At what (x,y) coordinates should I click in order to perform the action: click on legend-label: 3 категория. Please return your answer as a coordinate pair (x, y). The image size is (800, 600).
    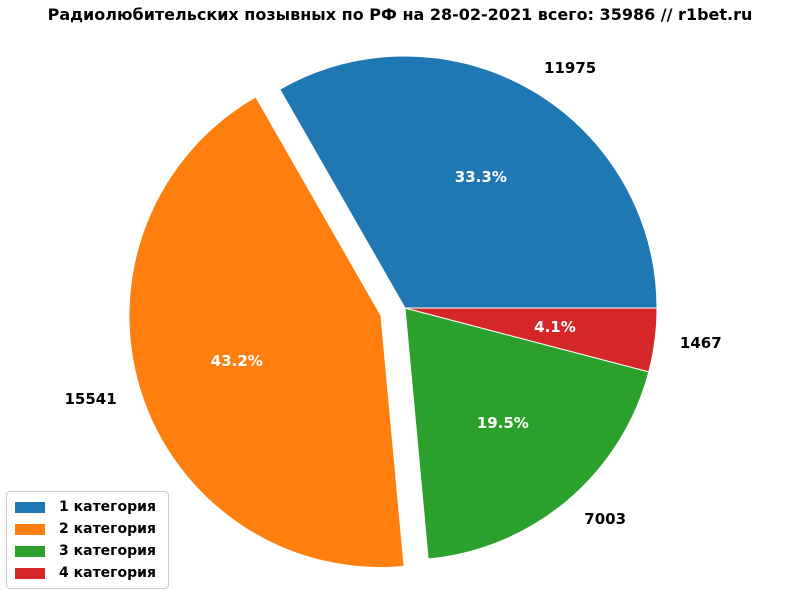
    Looking at the image, I should click on (107, 551).